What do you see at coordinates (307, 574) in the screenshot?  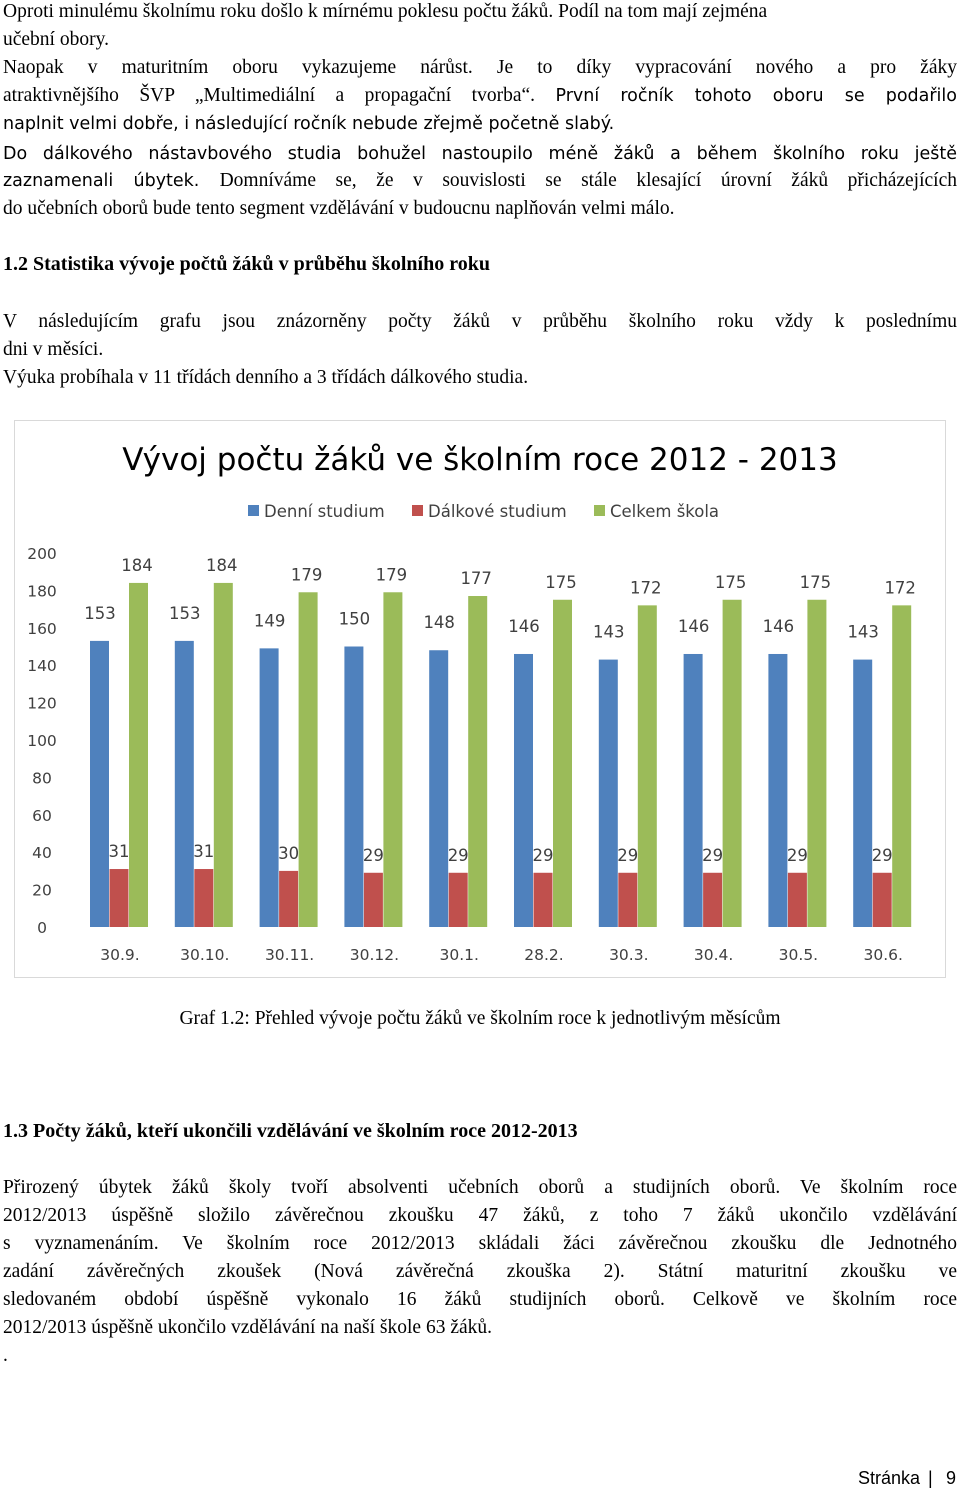 I see `data-label-2-2: 179` at bounding box center [307, 574].